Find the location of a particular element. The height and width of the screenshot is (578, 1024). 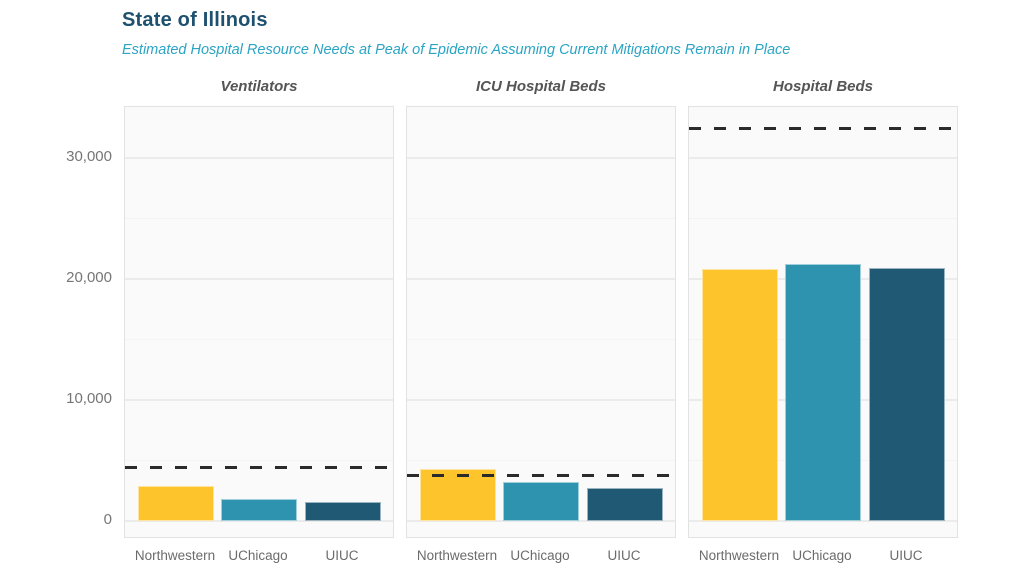

chart-title: State of Illinois is located at coordinates (195, 20).